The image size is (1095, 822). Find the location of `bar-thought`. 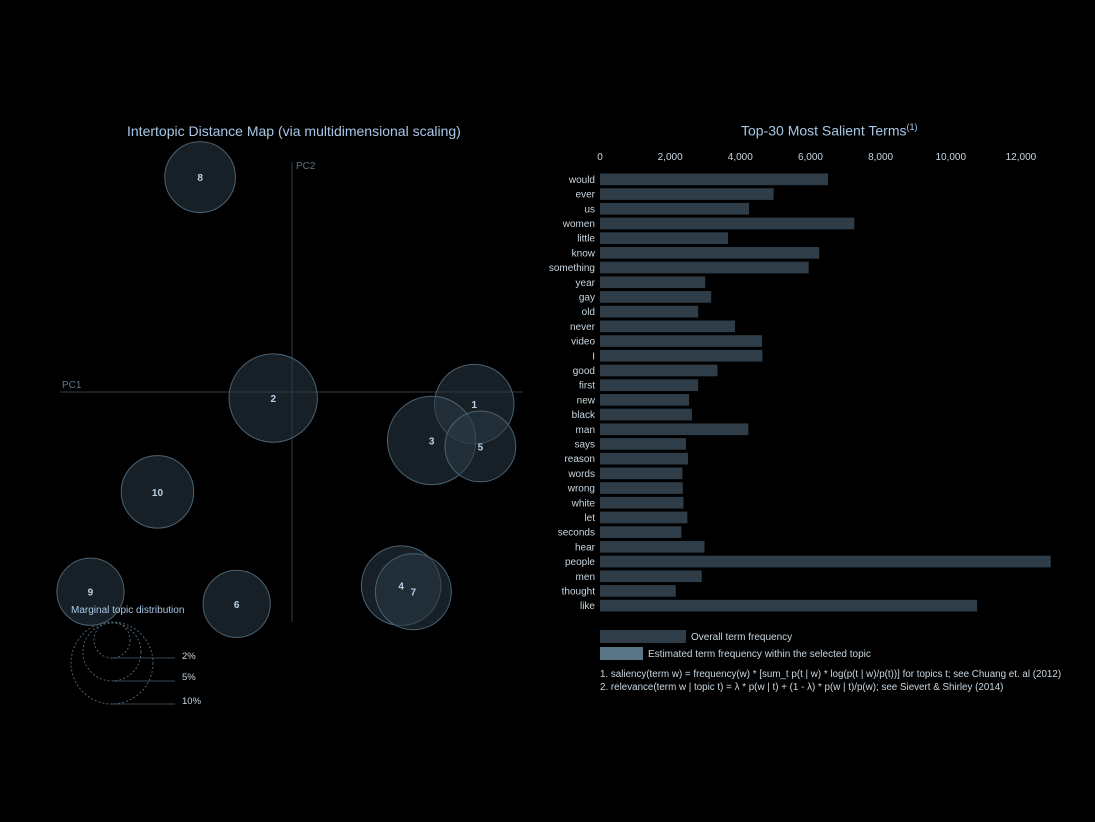

bar-thought is located at coordinates (638, 591).